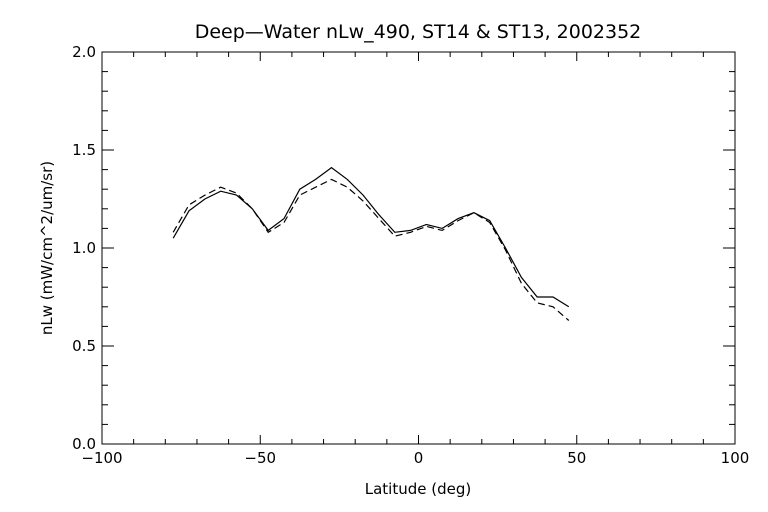  What do you see at coordinates (84, 150) in the screenshot?
I see `y-tick-label: 1.5` at bounding box center [84, 150].